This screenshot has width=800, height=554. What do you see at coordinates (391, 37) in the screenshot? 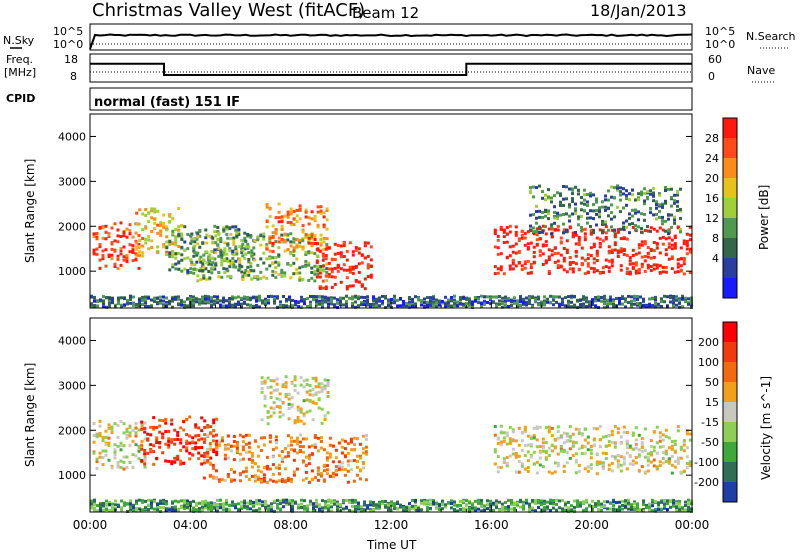
I see `noise-strip-frame` at bounding box center [391, 37].